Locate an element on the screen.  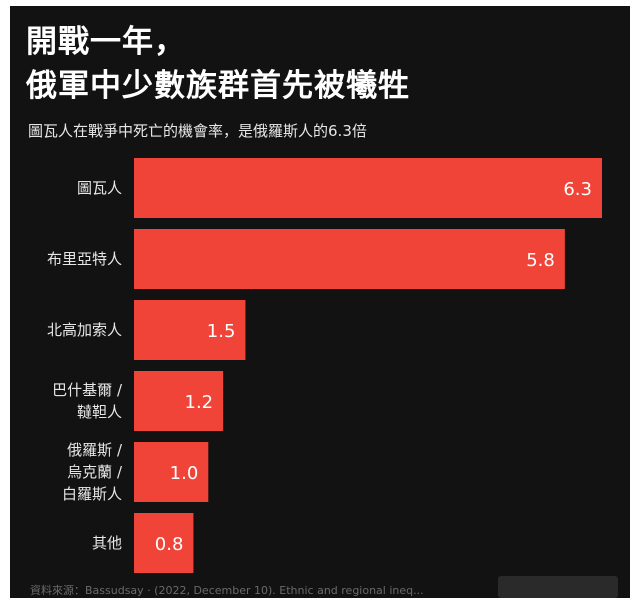
value-label-5: 0.8 is located at coordinates (169, 544).